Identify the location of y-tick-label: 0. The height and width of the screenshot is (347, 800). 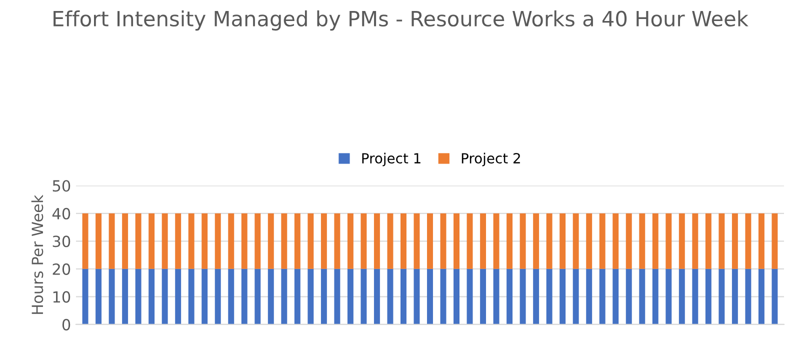
(66, 324).